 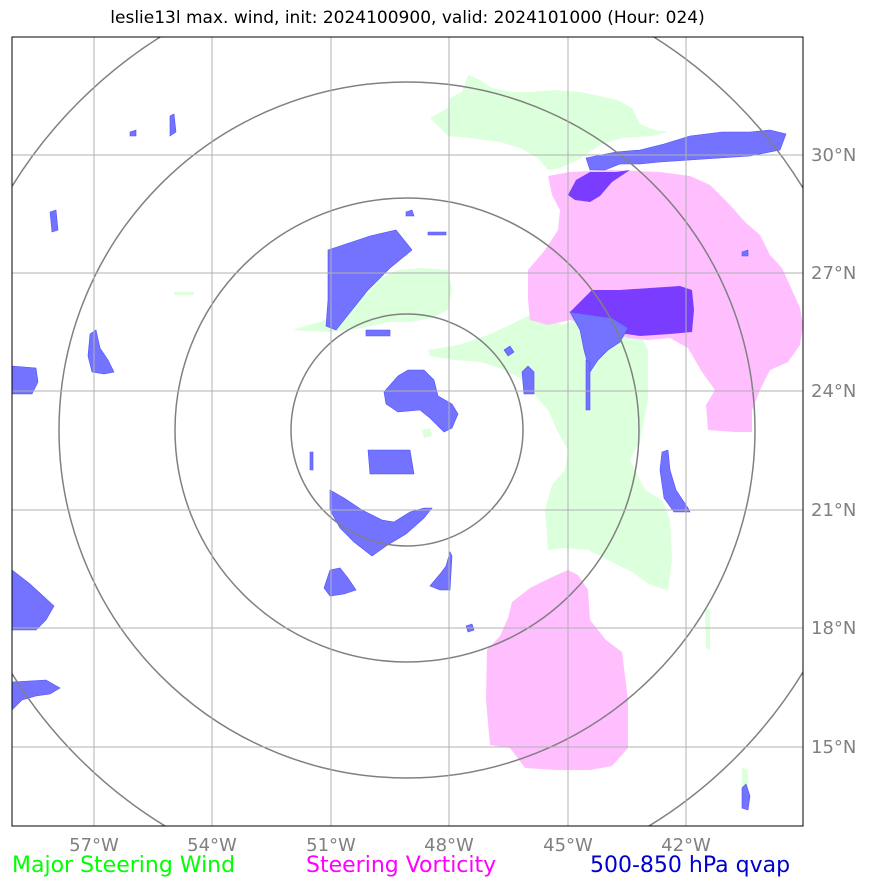 What do you see at coordinates (686, 845) in the screenshot?
I see `lon-label-42w: 42°W` at bounding box center [686, 845].